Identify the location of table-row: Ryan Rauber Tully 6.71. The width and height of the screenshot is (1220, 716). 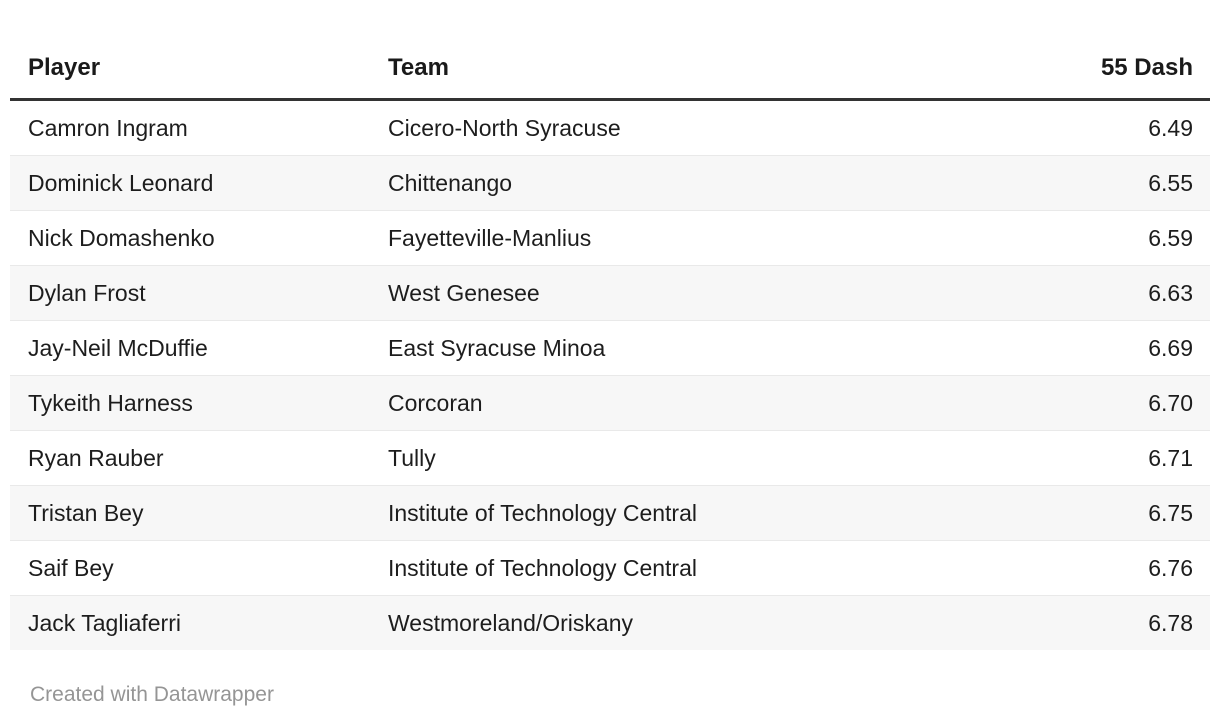
(610, 458).